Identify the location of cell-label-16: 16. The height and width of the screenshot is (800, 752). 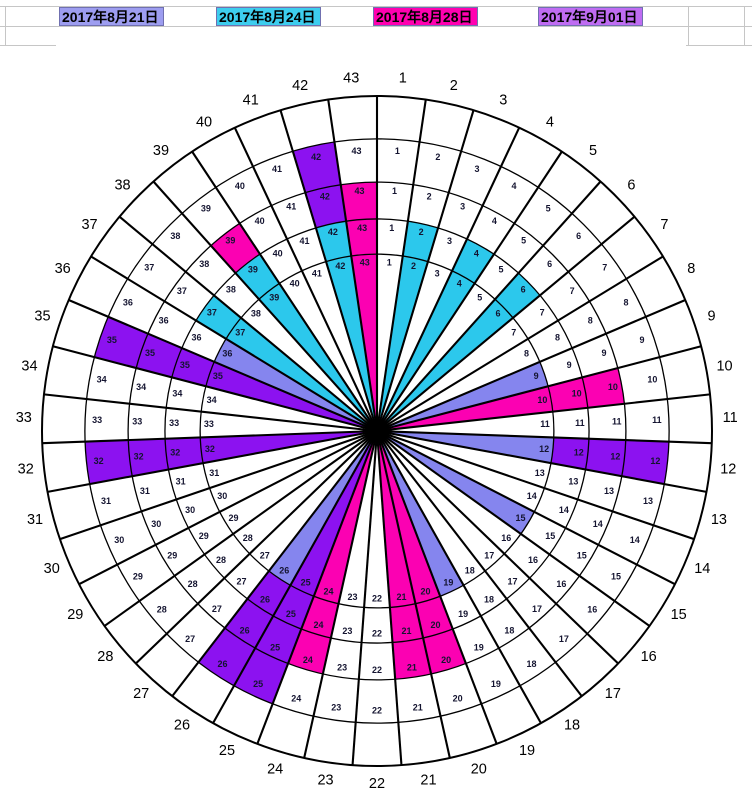
(592, 610).